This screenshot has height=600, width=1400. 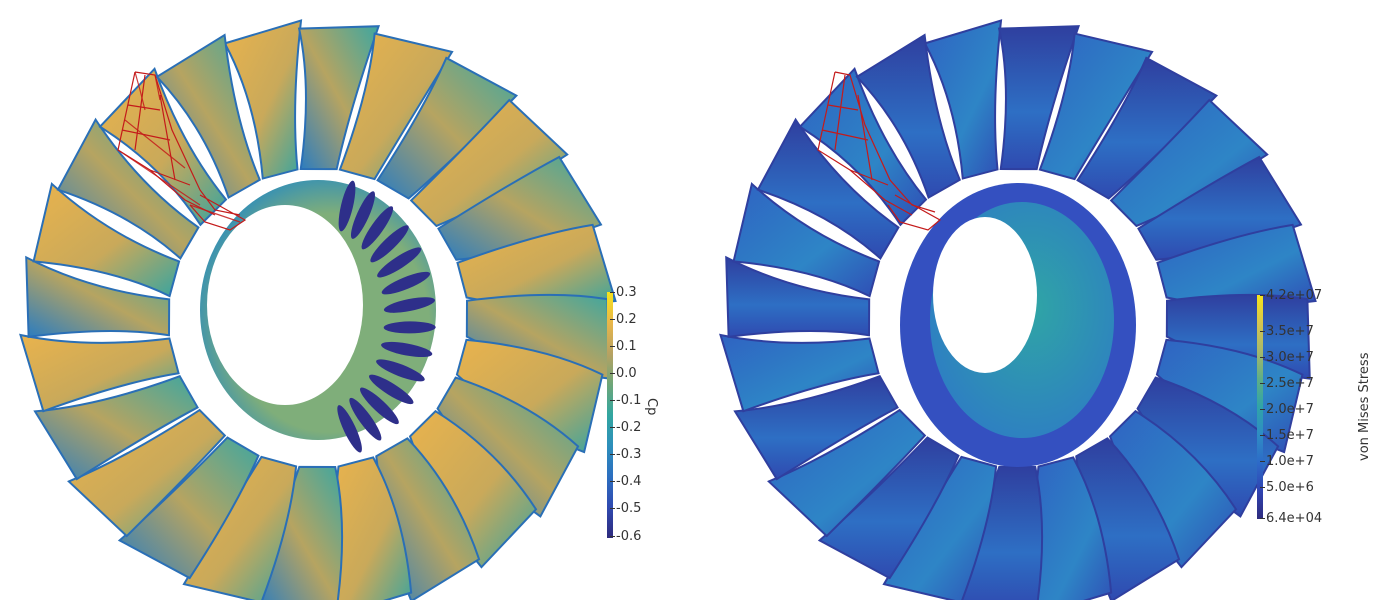 What do you see at coordinates (1287, 409) in the screenshot?
I see `stress-tick: 2.0e+7` at bounding box center [1287, 409].